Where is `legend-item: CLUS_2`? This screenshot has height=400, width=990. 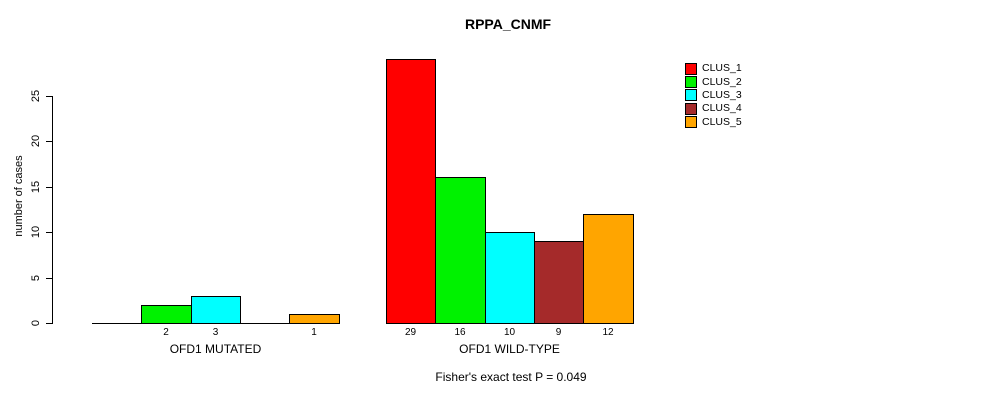 legend-item: CLUS_2 is located at coordinates (713, 82).